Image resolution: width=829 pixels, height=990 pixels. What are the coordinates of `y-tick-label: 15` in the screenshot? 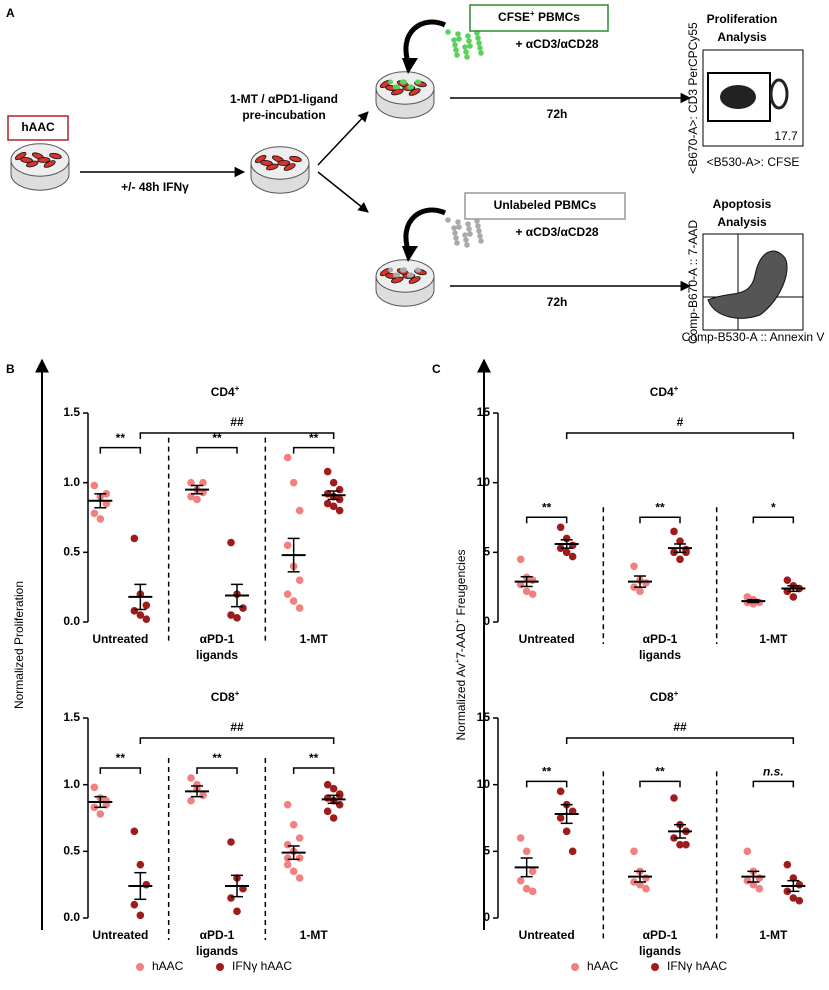 It's located at (484, 717).